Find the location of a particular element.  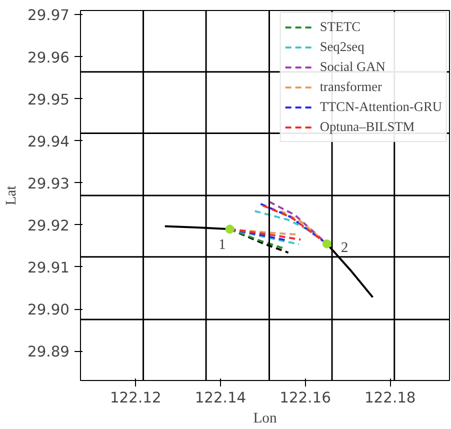

y-tick-label: 29.94 is located at coordinates (49, 141).